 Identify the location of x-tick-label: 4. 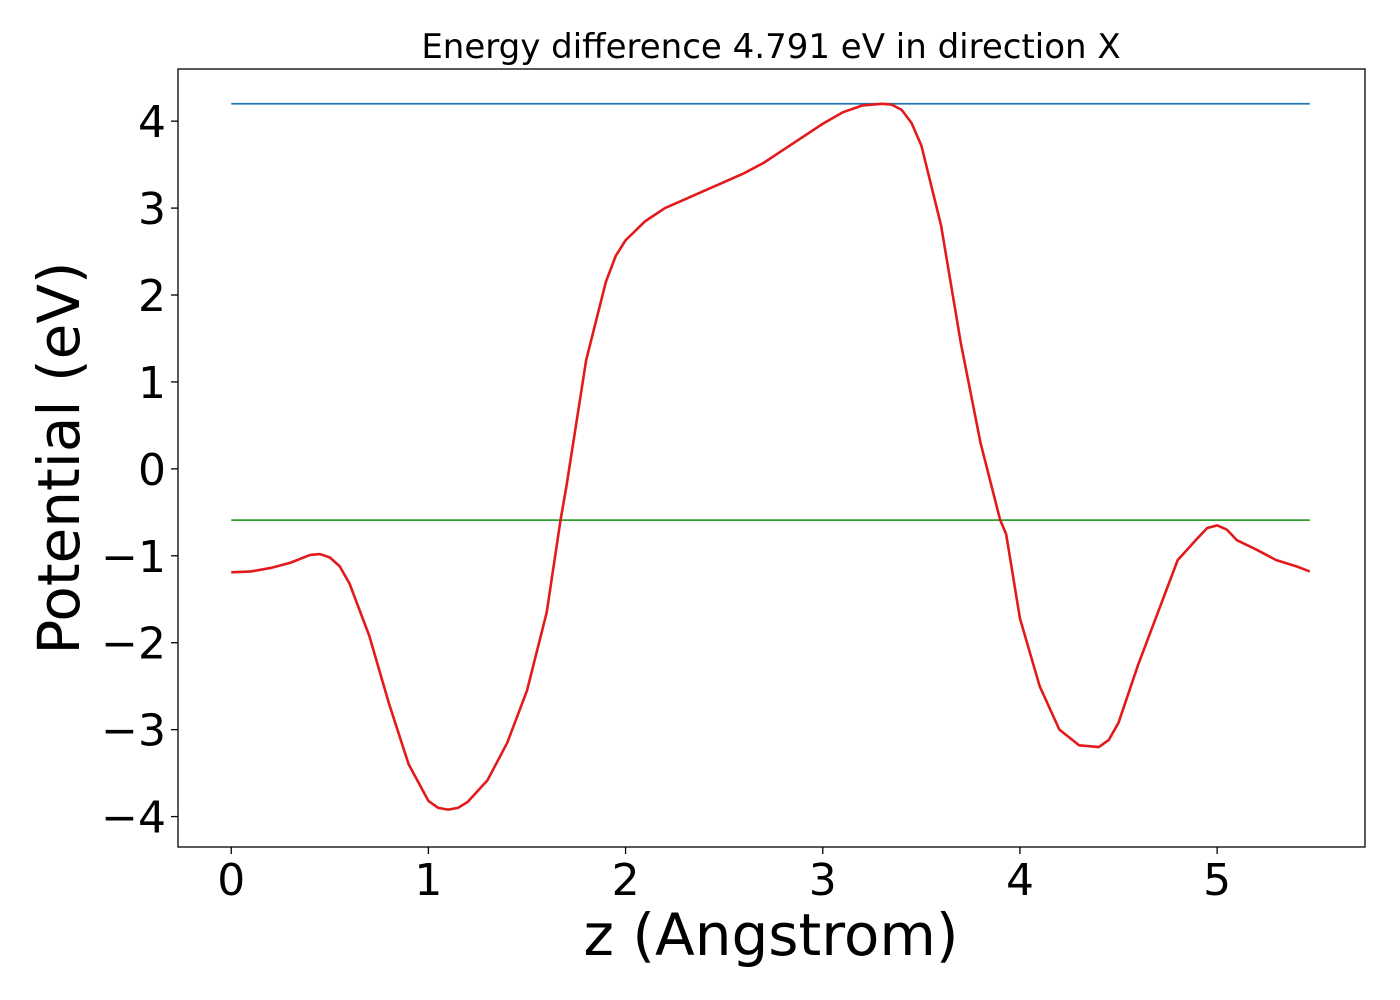
(1020, 880).